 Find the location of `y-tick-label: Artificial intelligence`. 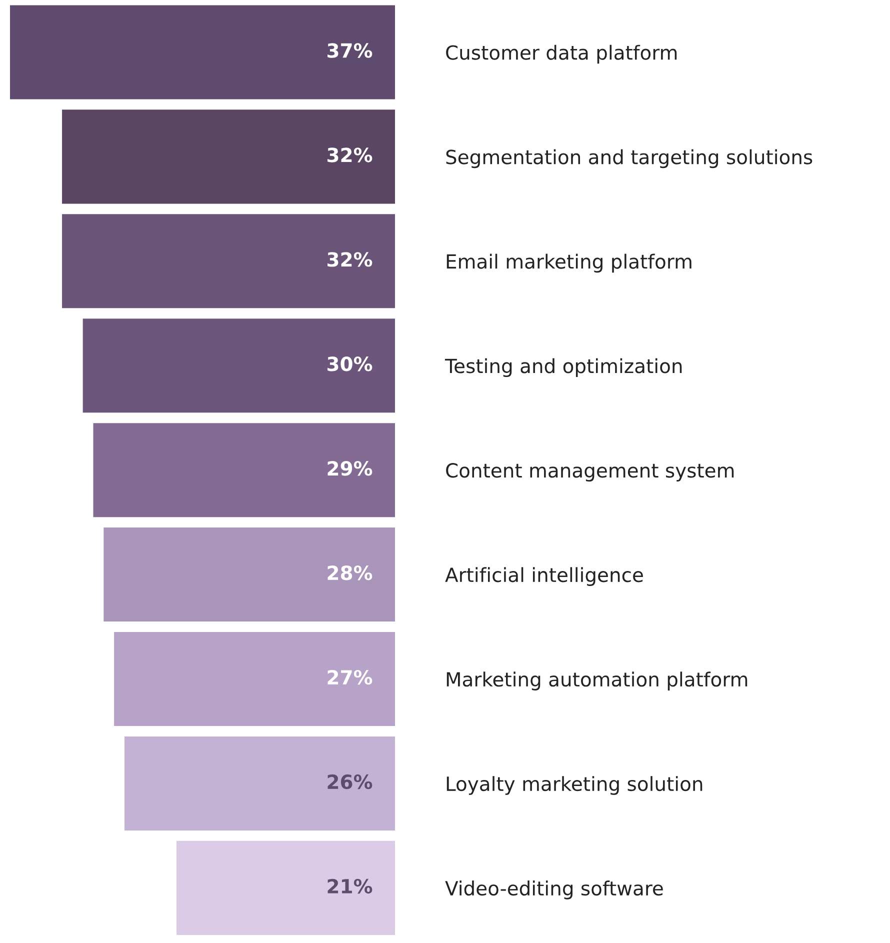

y-tick-label: Artificial intelligence is located at coordinates (544, 576).